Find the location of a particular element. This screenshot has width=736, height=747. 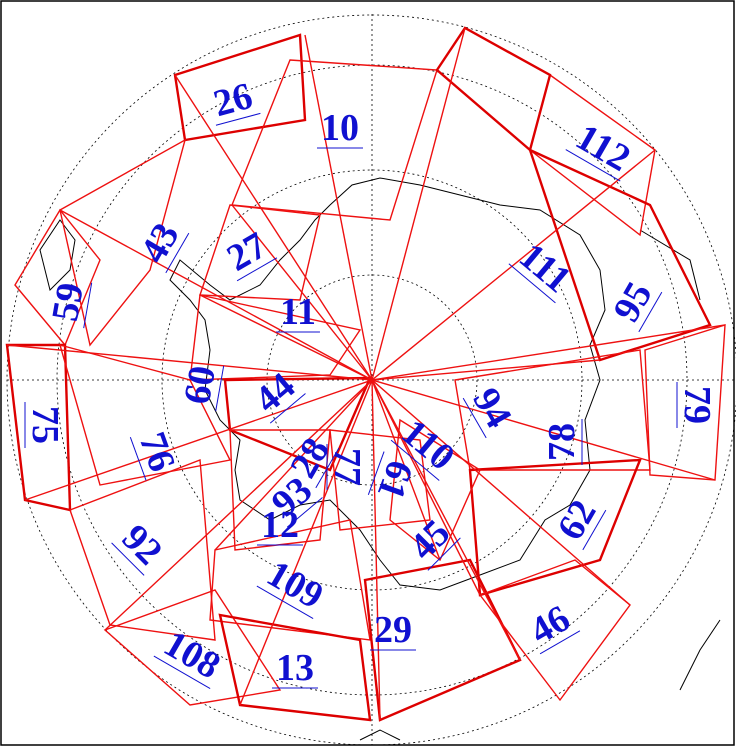

swath-label: 60 is located at coordinates (200, 387).